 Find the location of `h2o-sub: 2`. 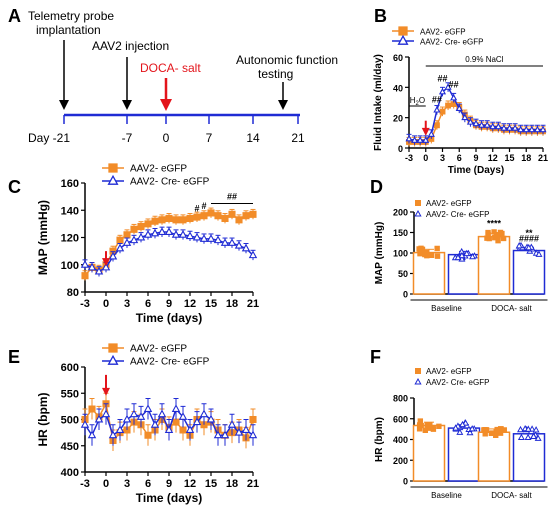

h2o-sub: 2 is located at coordinates (417, 104).